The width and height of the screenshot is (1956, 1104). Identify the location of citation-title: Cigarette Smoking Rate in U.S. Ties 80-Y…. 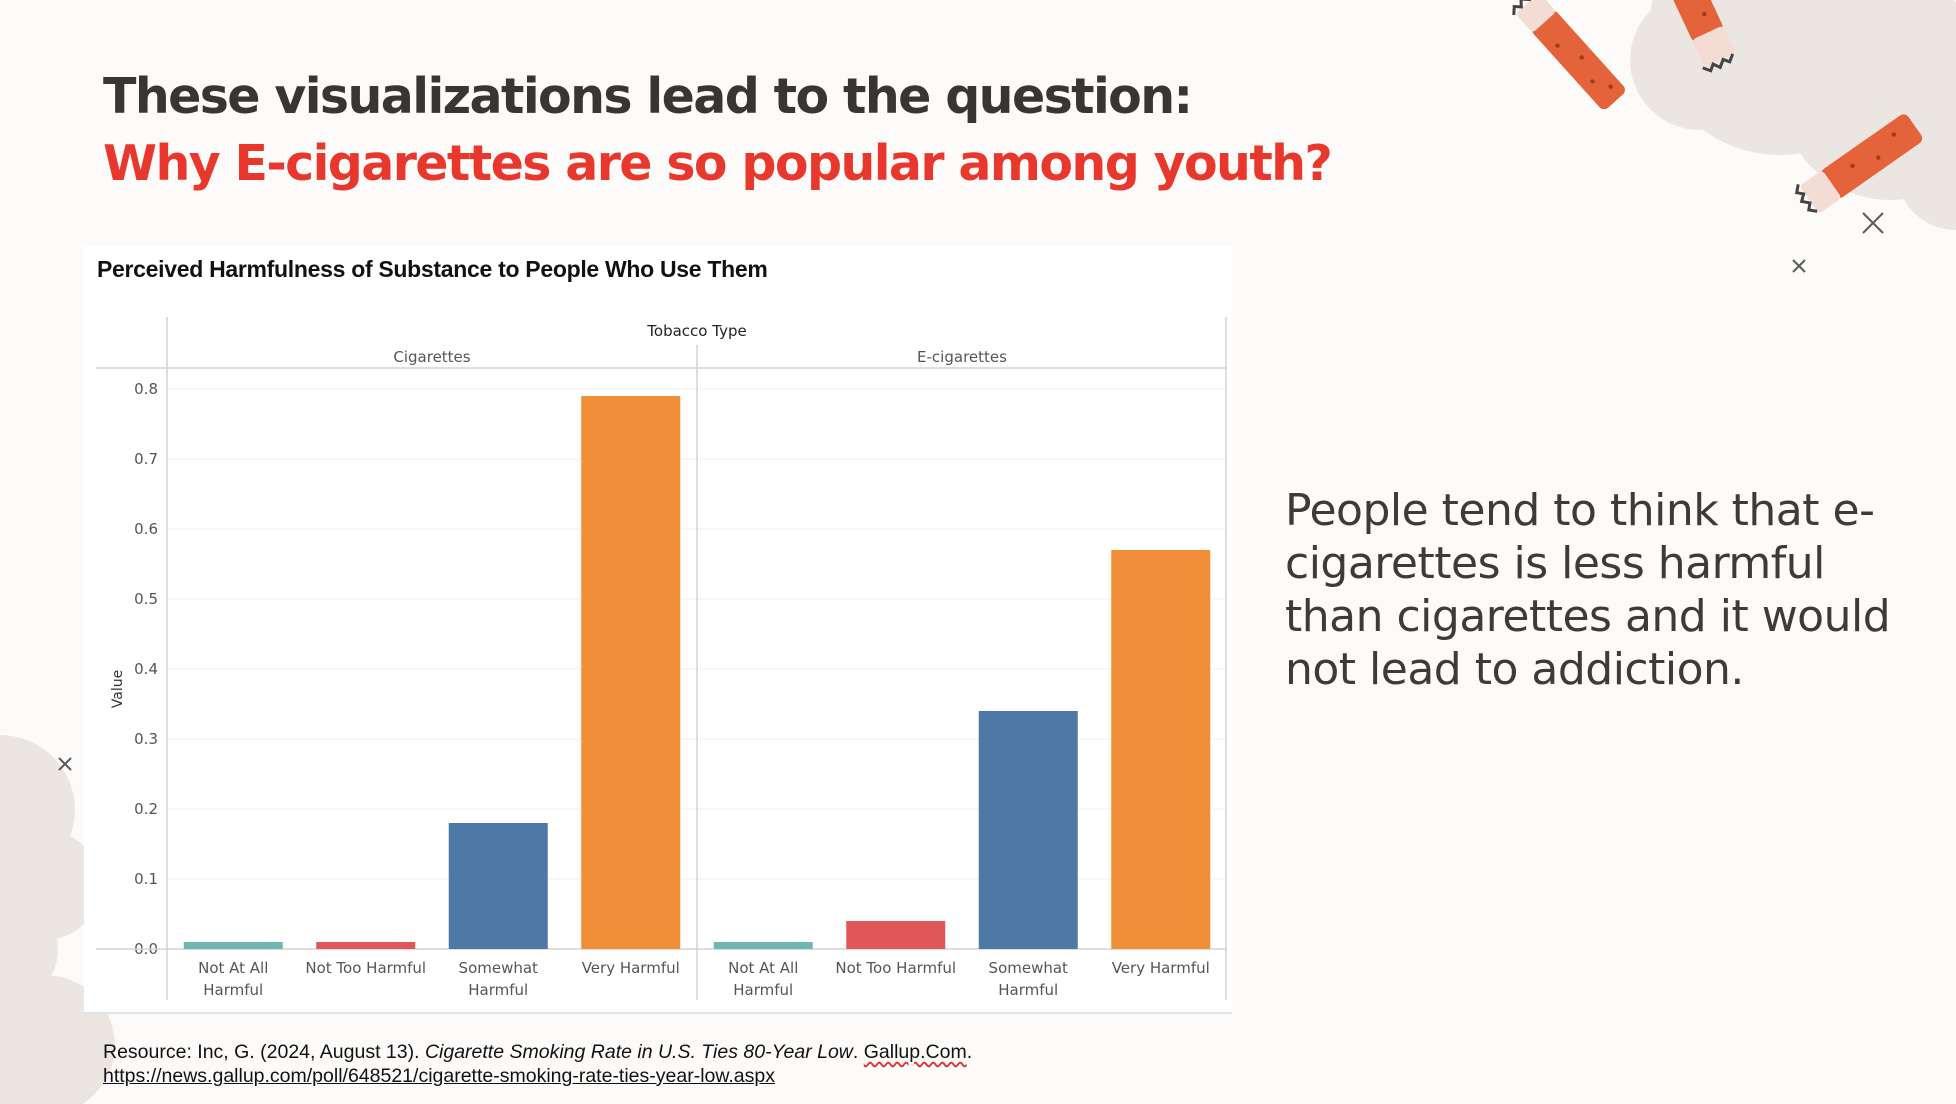
(638, 1052).